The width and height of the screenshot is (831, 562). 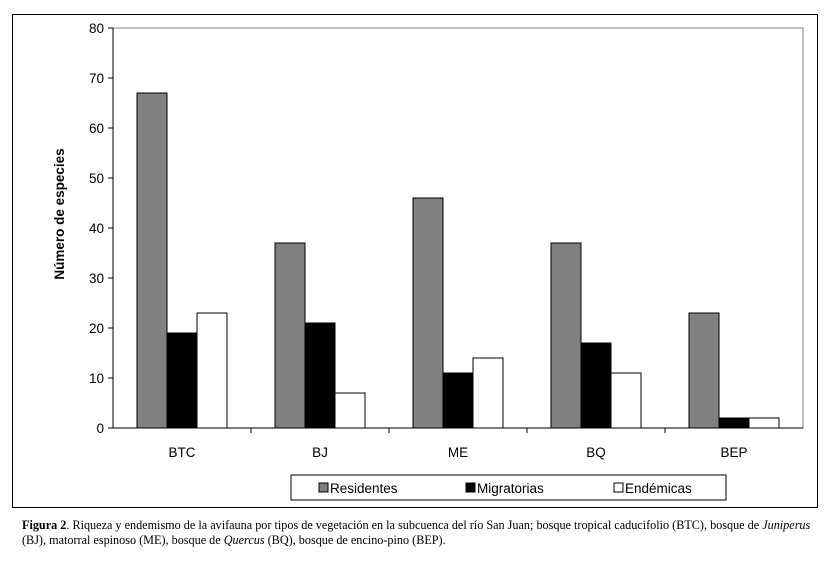 What do you see at coordinates (596, 385) in the screenshot?
I see `bar-migratorias-bq` at bounding box center [596, 385].